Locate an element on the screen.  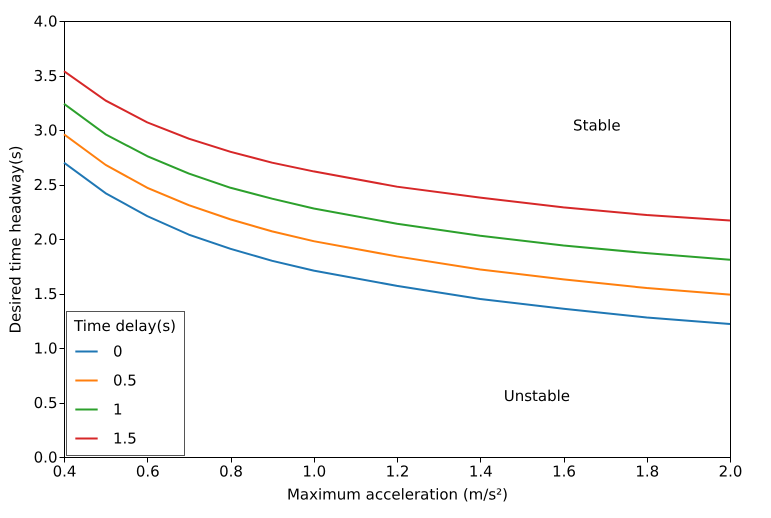
legend-label: 0 is located at coordinates (118, 351).